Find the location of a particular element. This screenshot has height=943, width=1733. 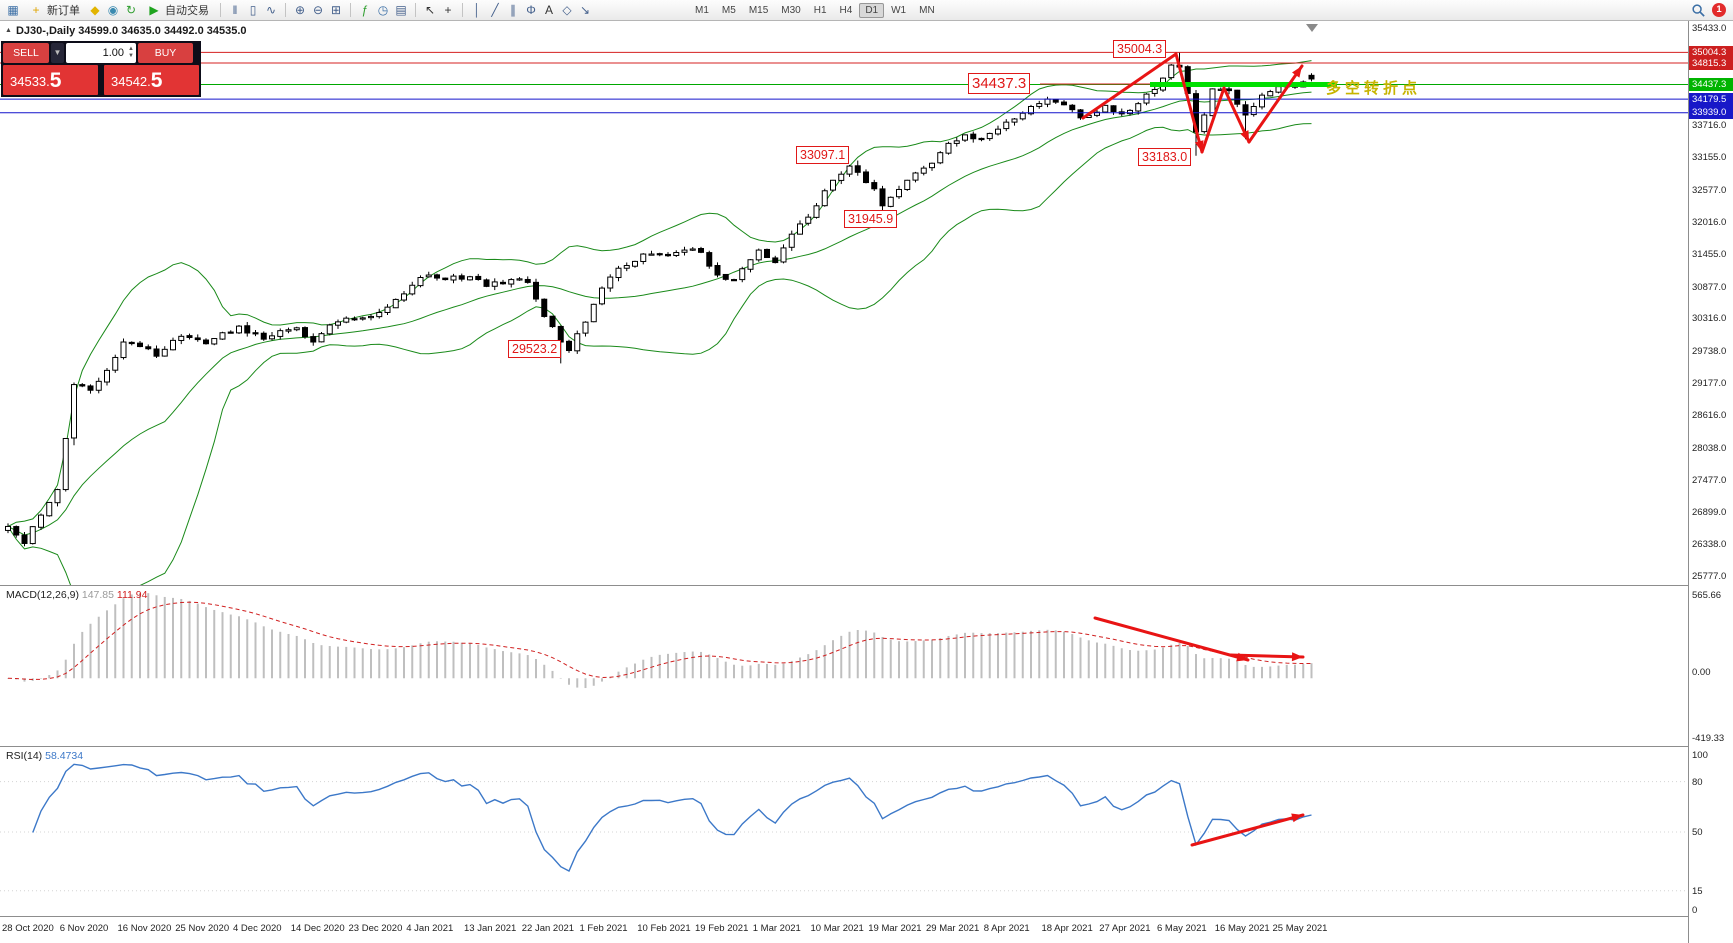

zoom-out-icon: ⊖ is located at coordinates (318, 9).